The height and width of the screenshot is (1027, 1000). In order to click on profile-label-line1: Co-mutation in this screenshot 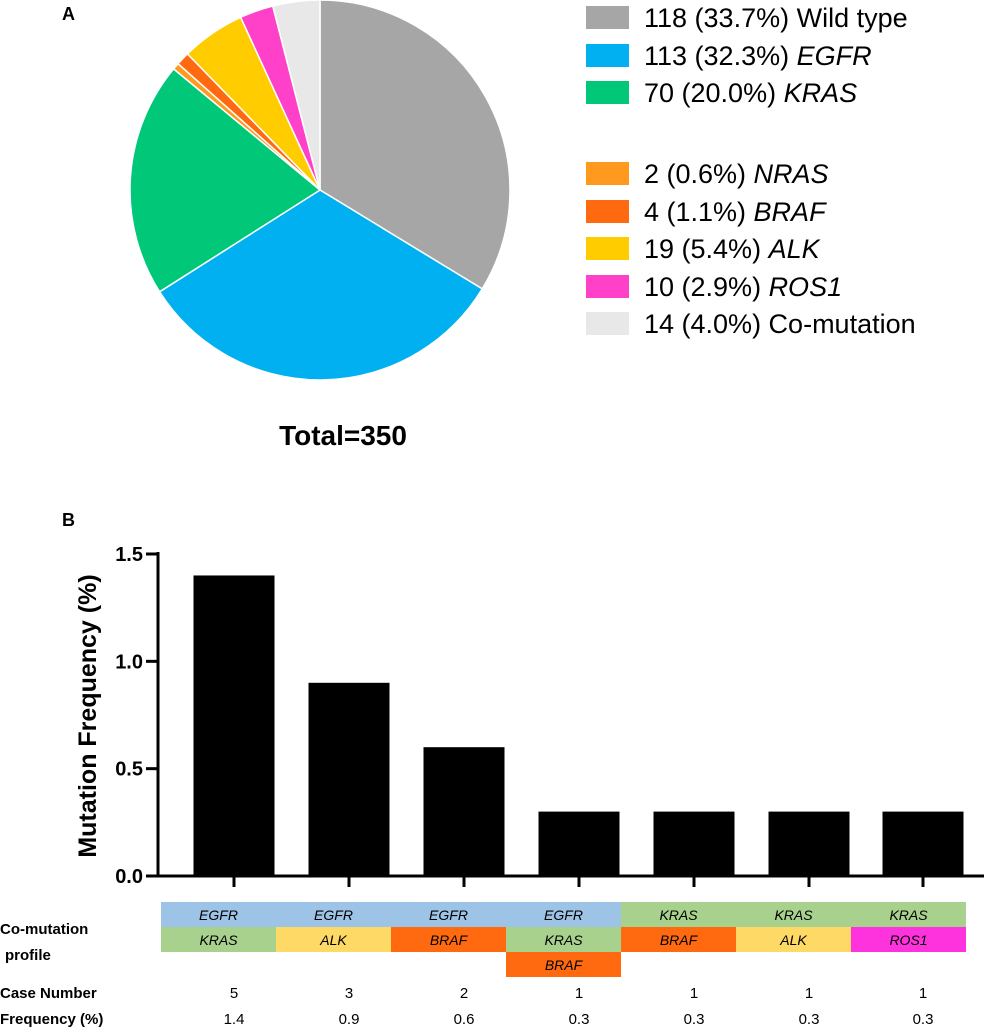, I will do `click(44, 929)`.